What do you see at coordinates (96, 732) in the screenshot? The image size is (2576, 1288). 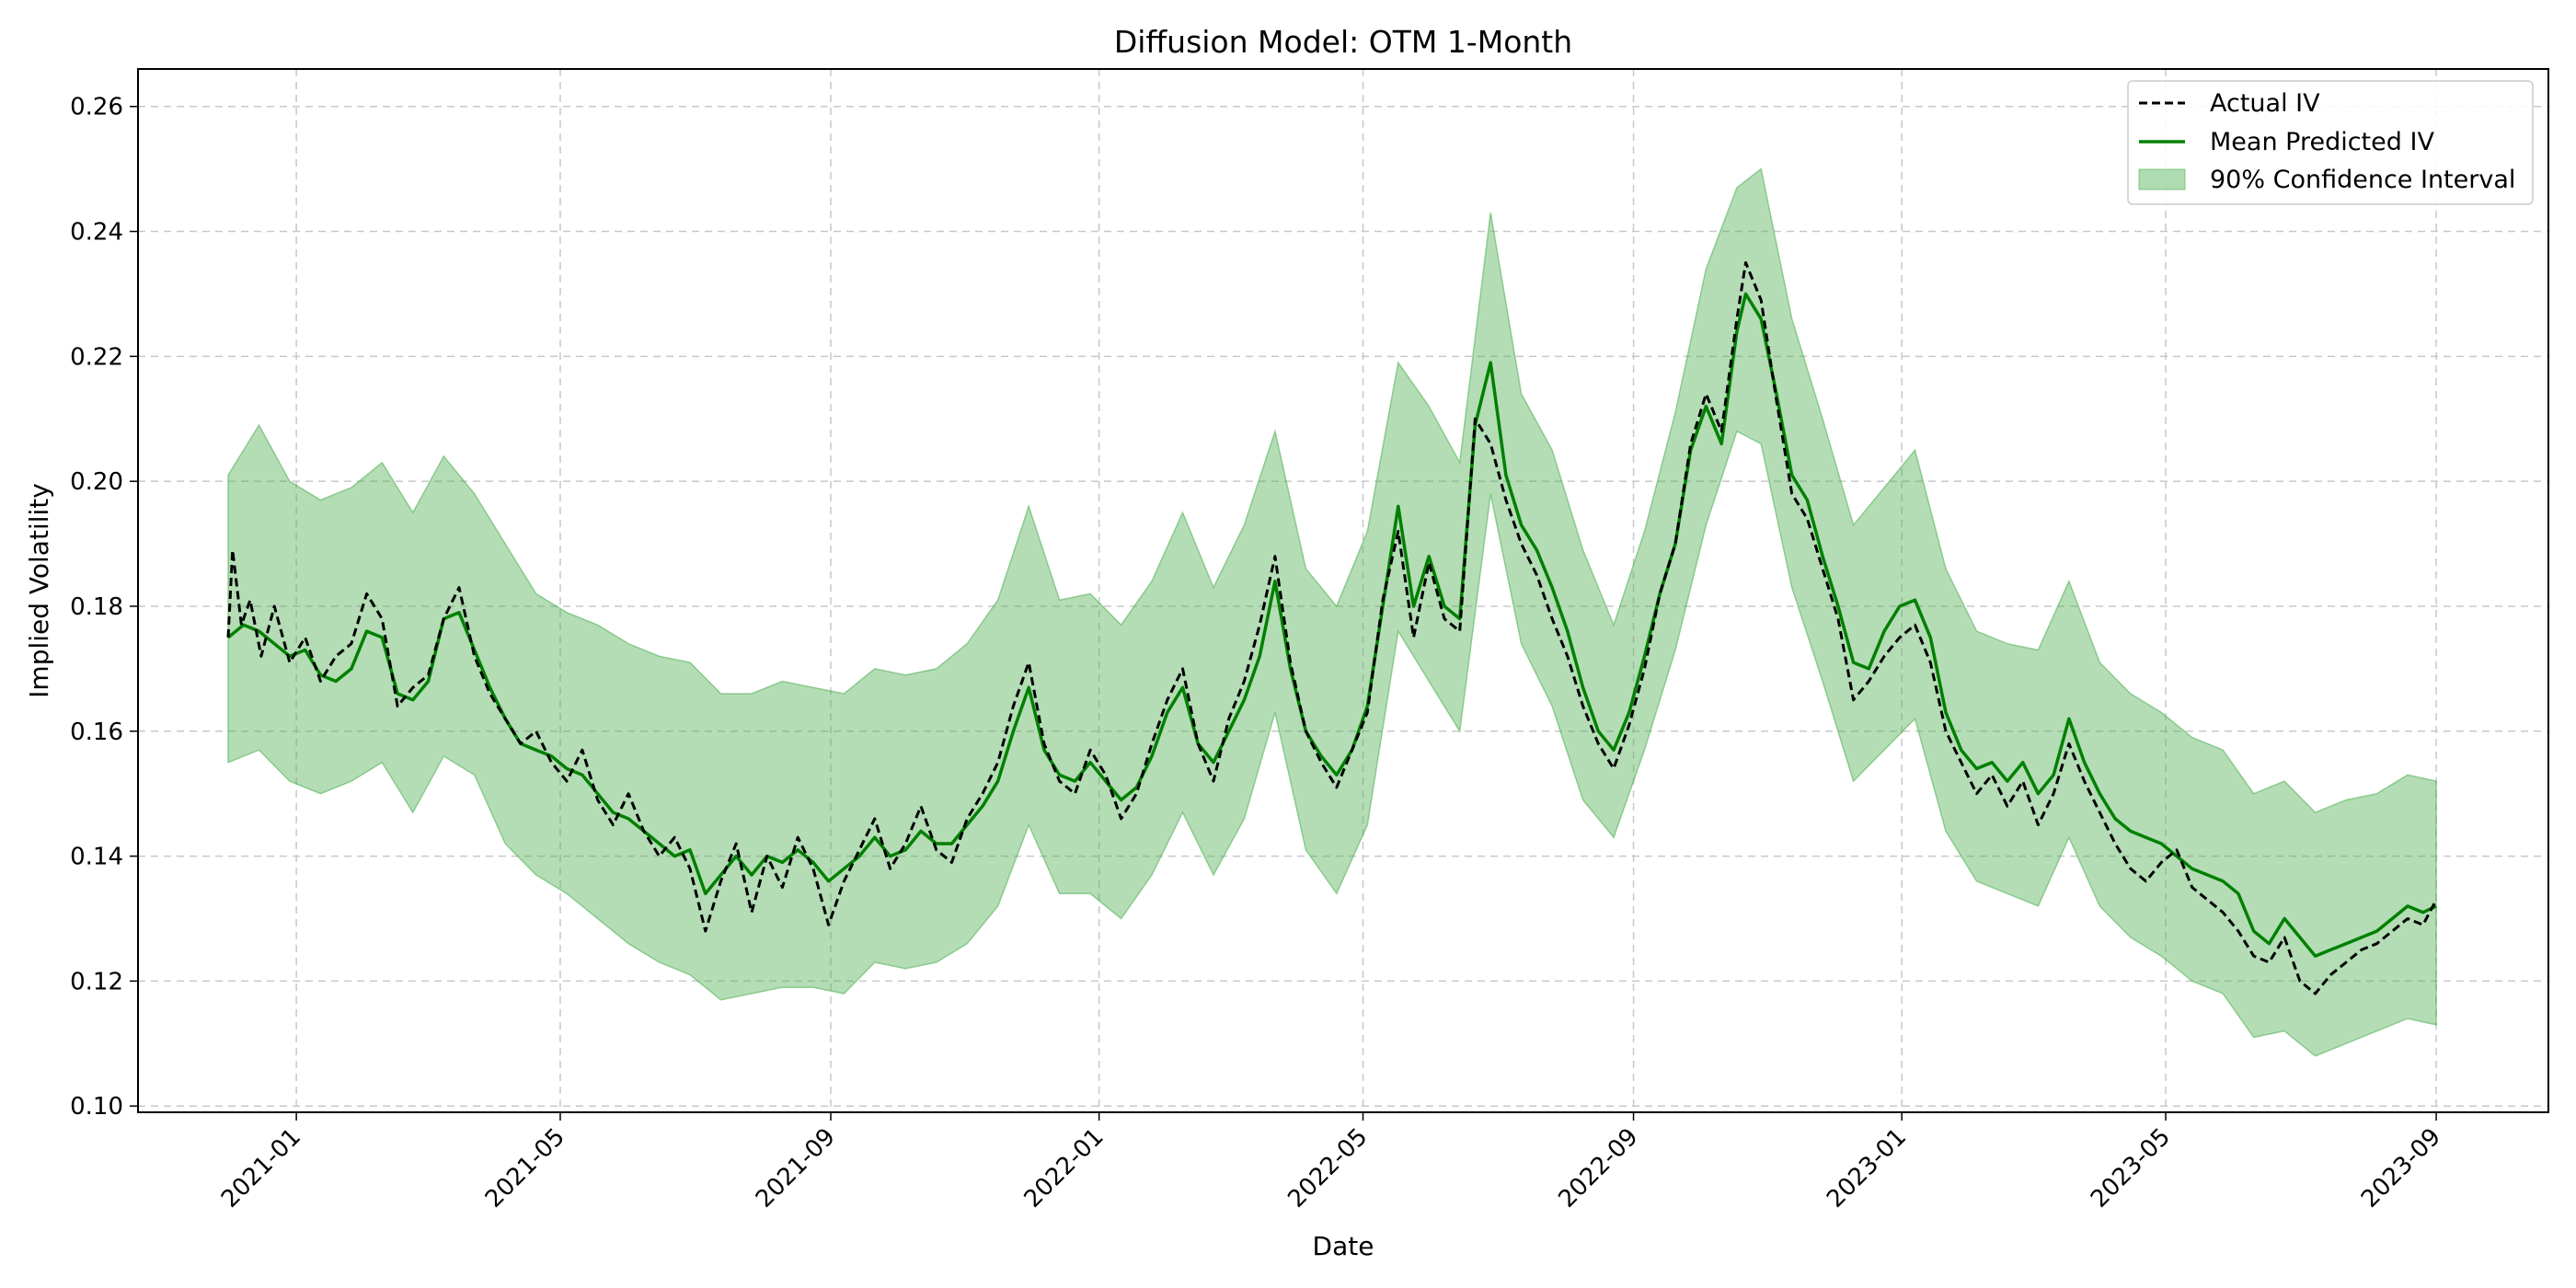 I see `y-tick-label: 0.16` at bounding box center [96, 732].